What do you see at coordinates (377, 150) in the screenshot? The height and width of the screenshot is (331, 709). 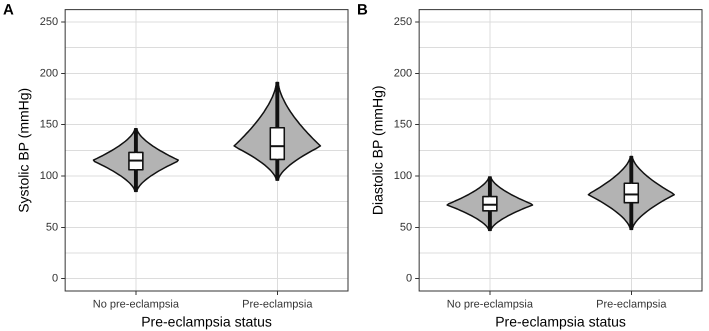 I see `y-axis-title: Diastolic BP (mmHg)` at bounding box center [377, 150].